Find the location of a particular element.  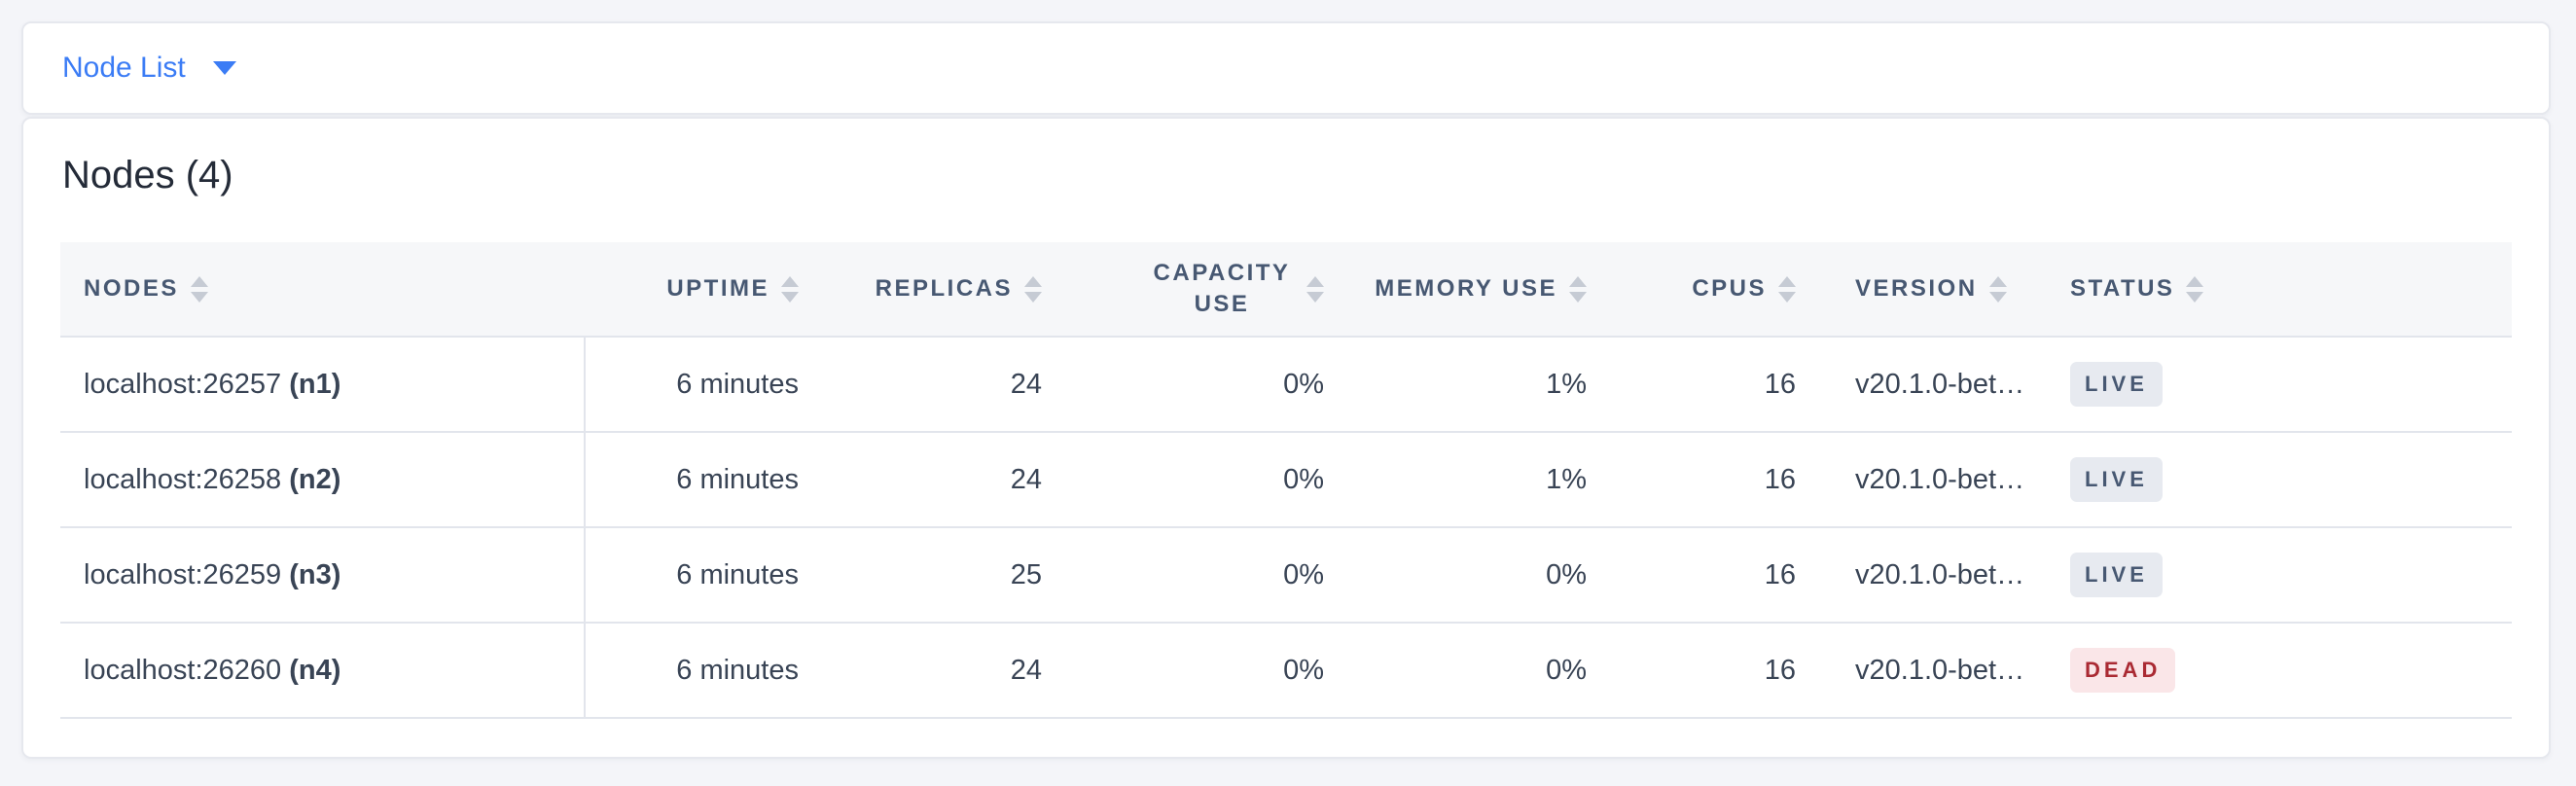

column-header-version: VERSION is located at coordinates (1943, 290).